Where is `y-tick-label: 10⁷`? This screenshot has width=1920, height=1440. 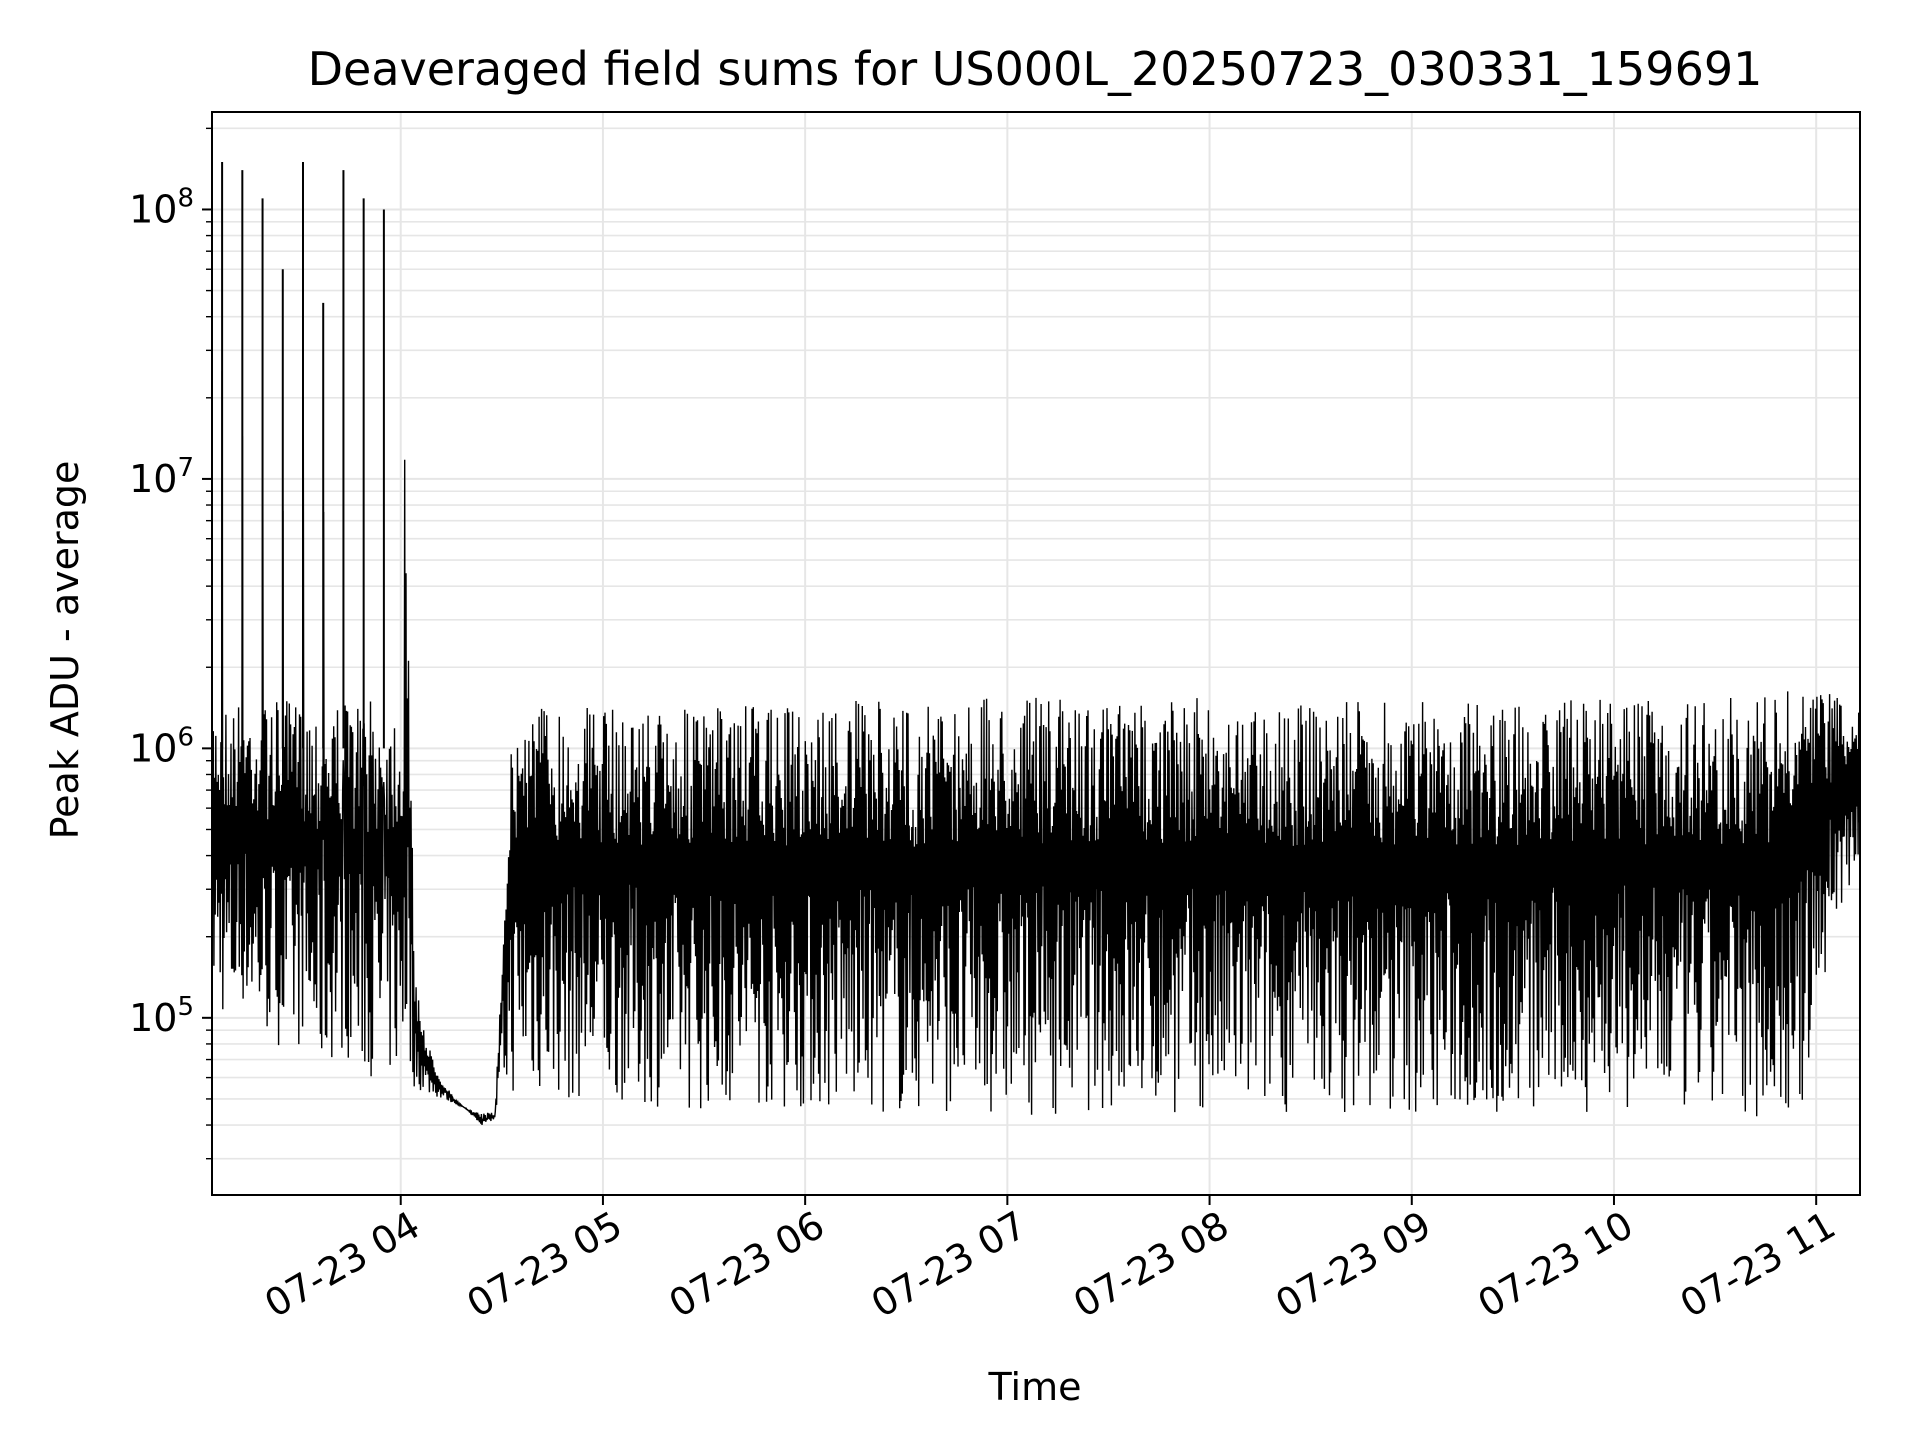 y-tick-label: 10⁷ is located at coordinates (161, 477).